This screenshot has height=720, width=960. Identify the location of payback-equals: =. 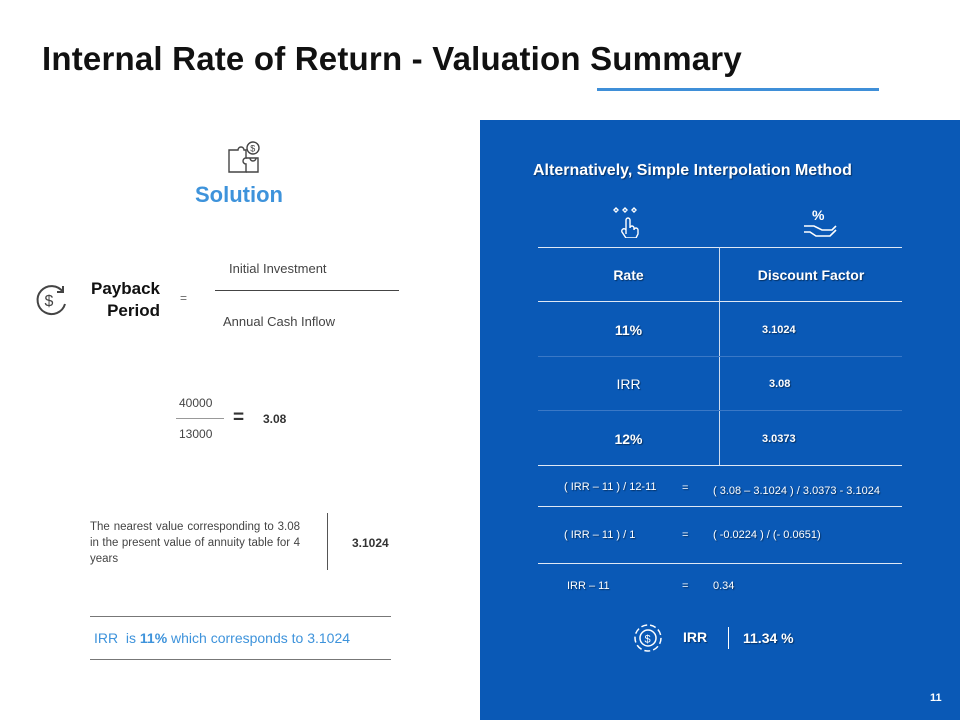
(184, 298).